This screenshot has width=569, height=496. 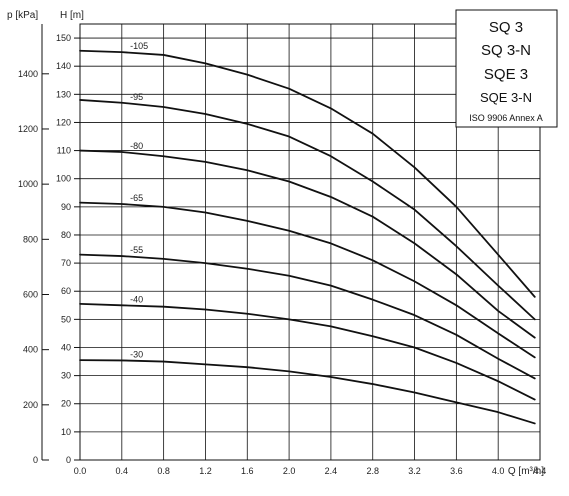 What do you see at coordinates (205, 471) in the screenshot?
I see `x-tick-label: 1.2` at bounding box center [205, 471].